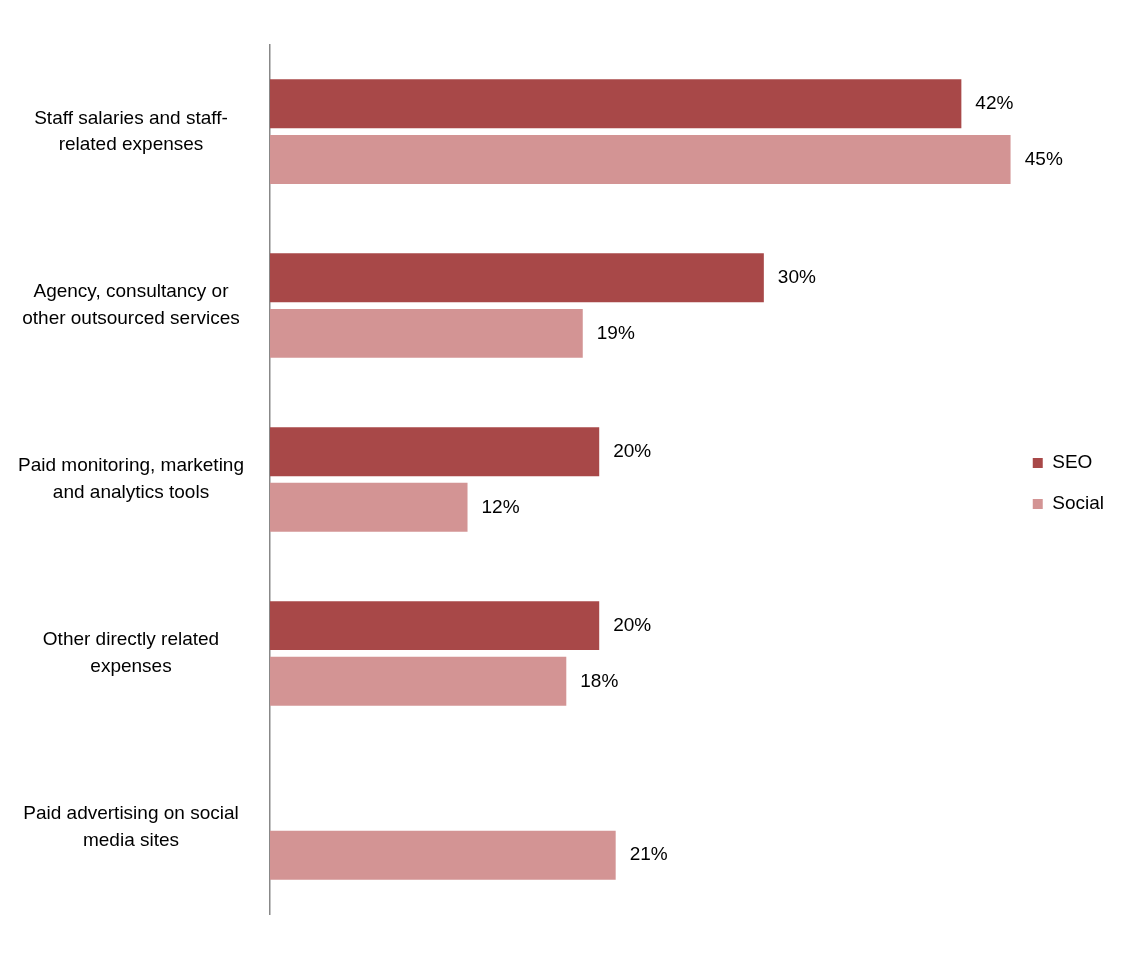  Describe the element at coordinates (599, 680) in the screenshot. I see `data-label: 18%` at that location.